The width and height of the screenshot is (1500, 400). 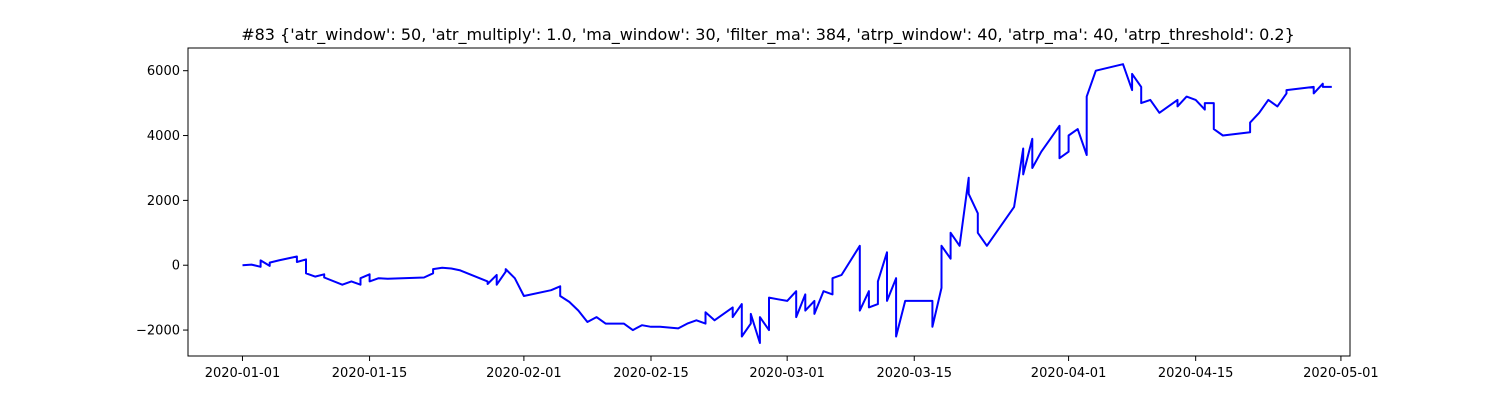 I want to click on y-tick-label: 4000, so click(x=163, y=136).